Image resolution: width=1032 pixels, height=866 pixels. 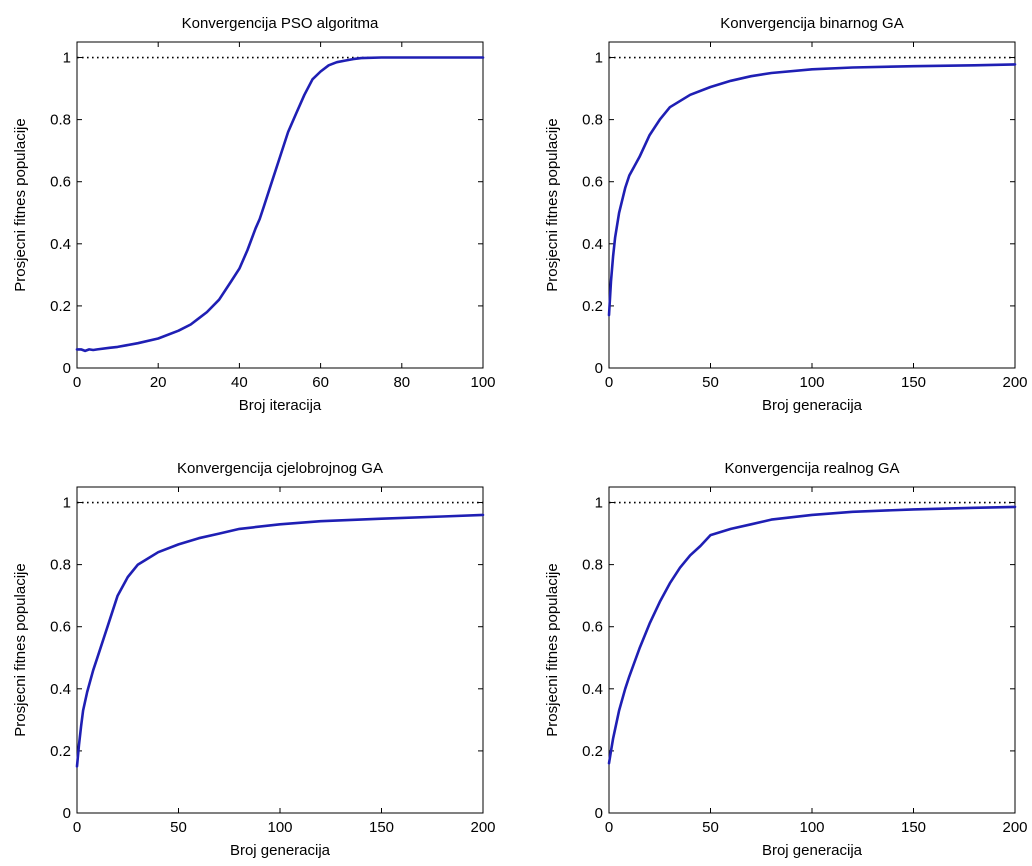 What do you see at coordinates (280, 405) in the screenshot?
I see `x-axis-label: Broj iteracija` at bounding box center [280, 405].